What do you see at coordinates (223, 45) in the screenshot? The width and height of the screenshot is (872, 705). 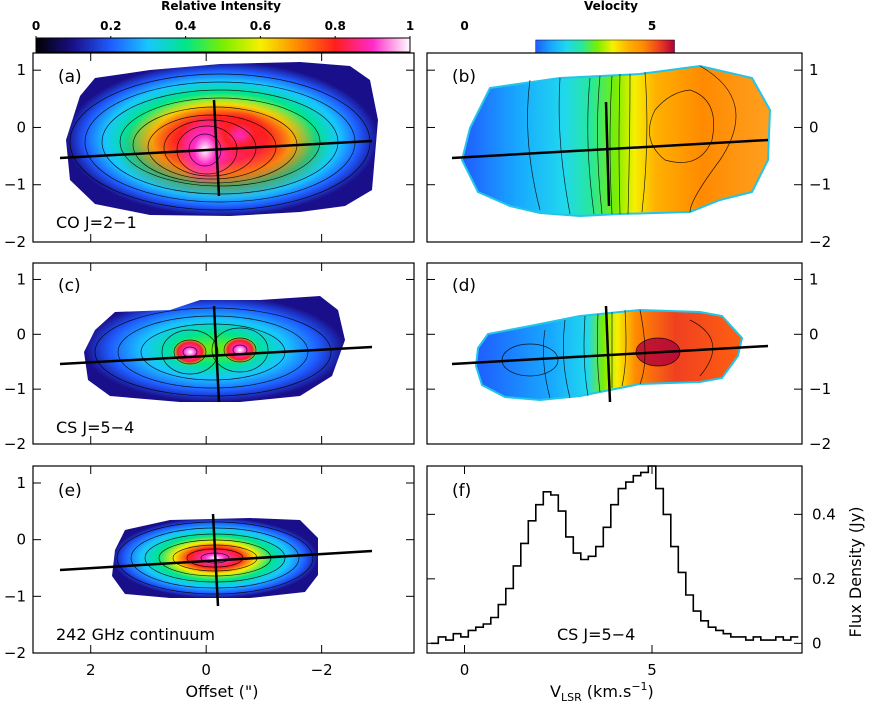 I see `intensity-colorbar-strip` at bounding box center [223, 45].